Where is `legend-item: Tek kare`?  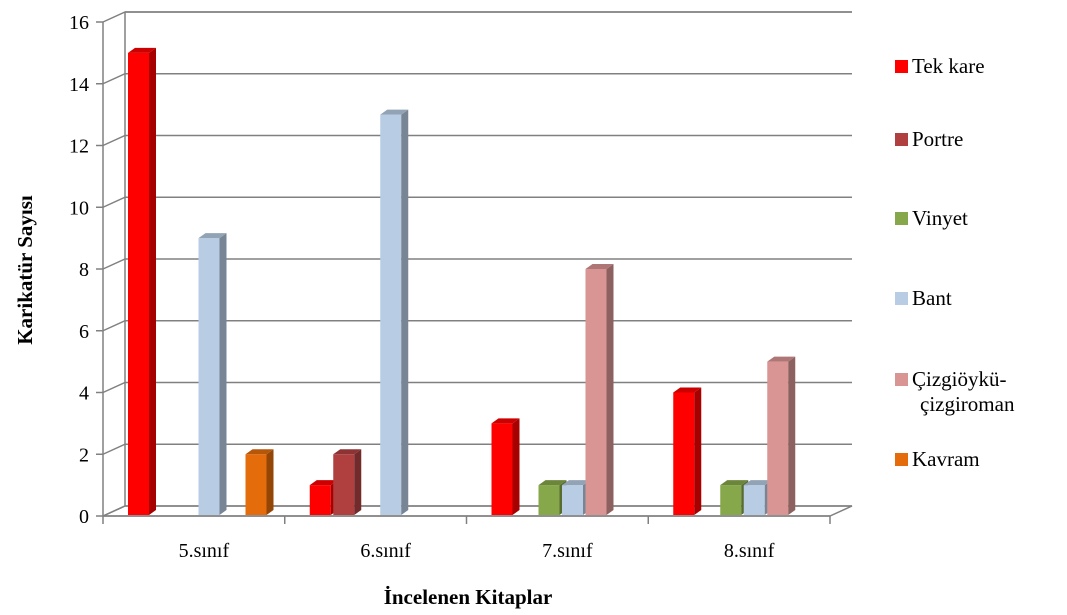 legend-item: Tek kare is located at coordinates (940, 66).